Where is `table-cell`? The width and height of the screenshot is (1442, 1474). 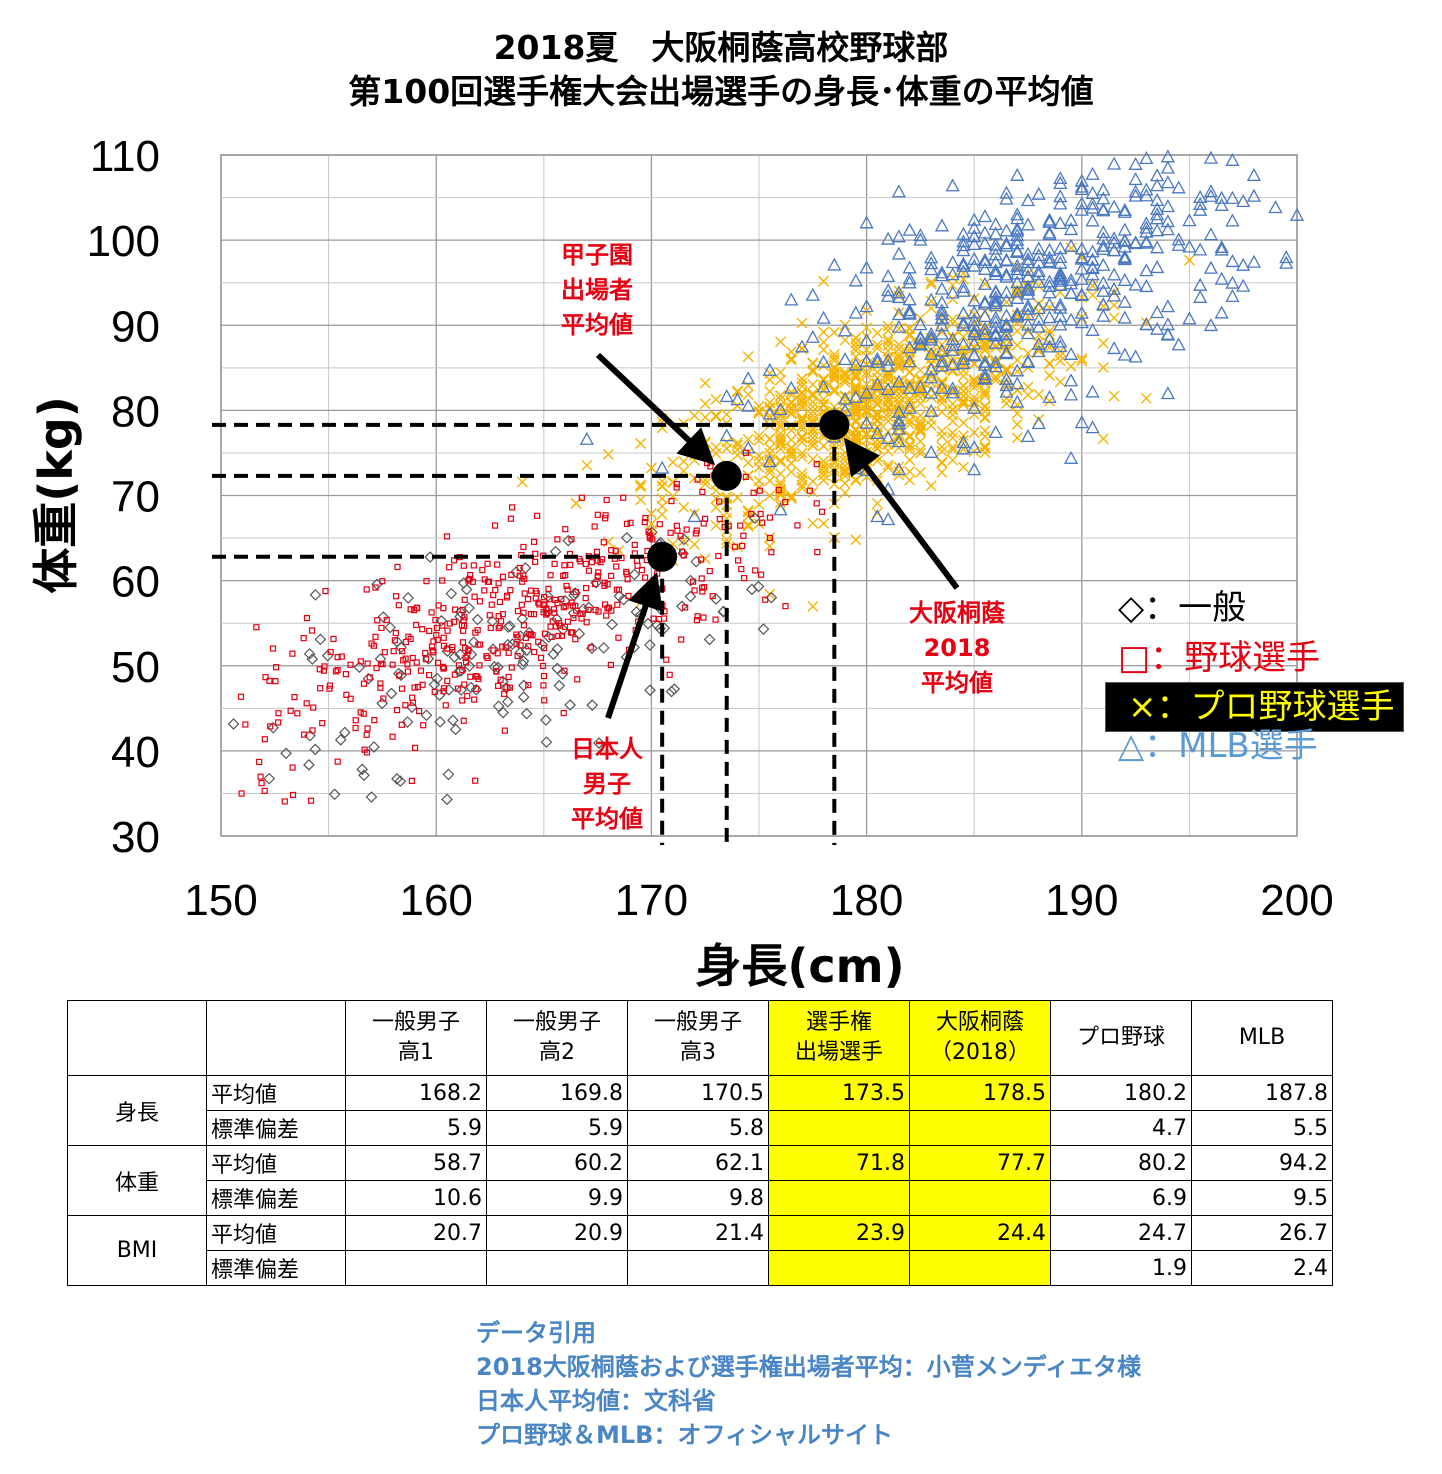
table-cell is located at coordinates (839, 1198).